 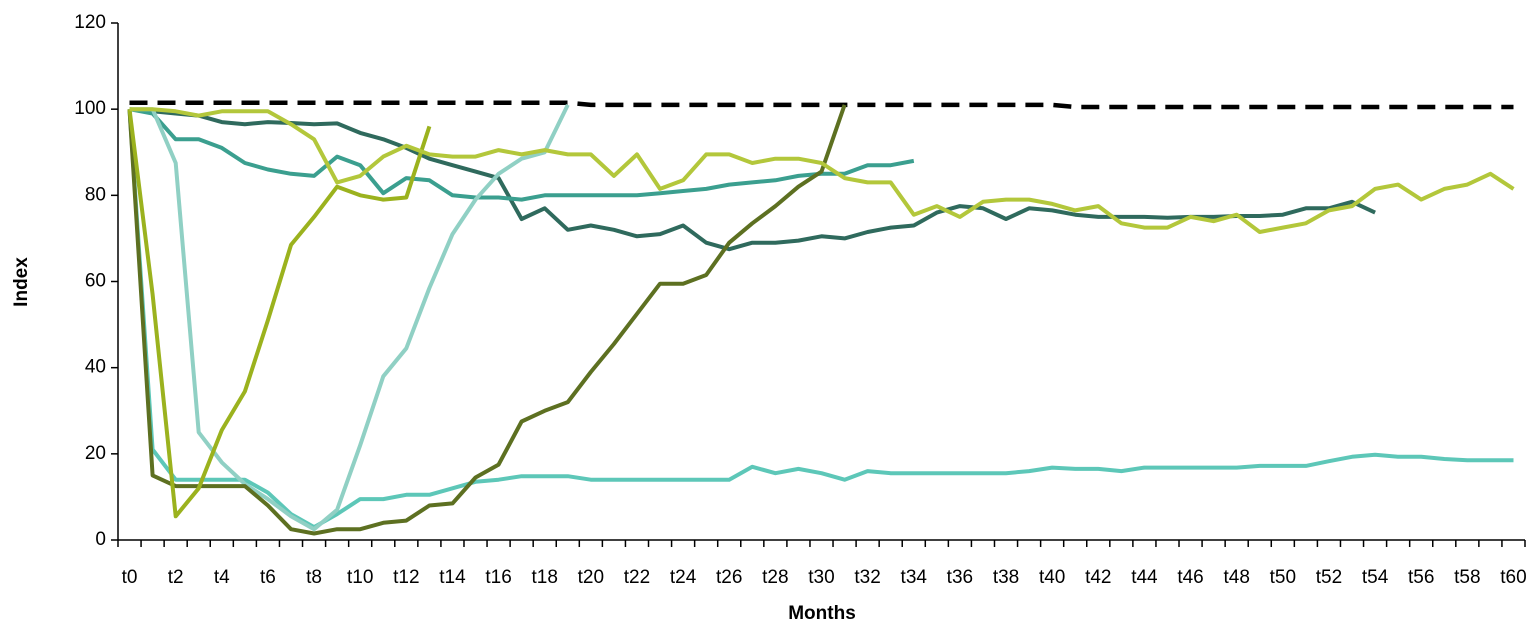 I want to click on y-tick-label: 100, so click(x=90, y=108).